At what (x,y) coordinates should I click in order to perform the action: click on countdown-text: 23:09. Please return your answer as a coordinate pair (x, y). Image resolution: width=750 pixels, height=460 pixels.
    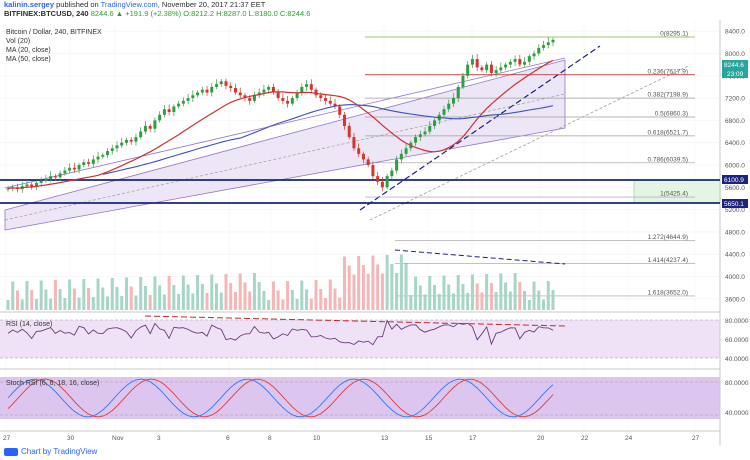
    Looking at the image, I should click on (735, 74).